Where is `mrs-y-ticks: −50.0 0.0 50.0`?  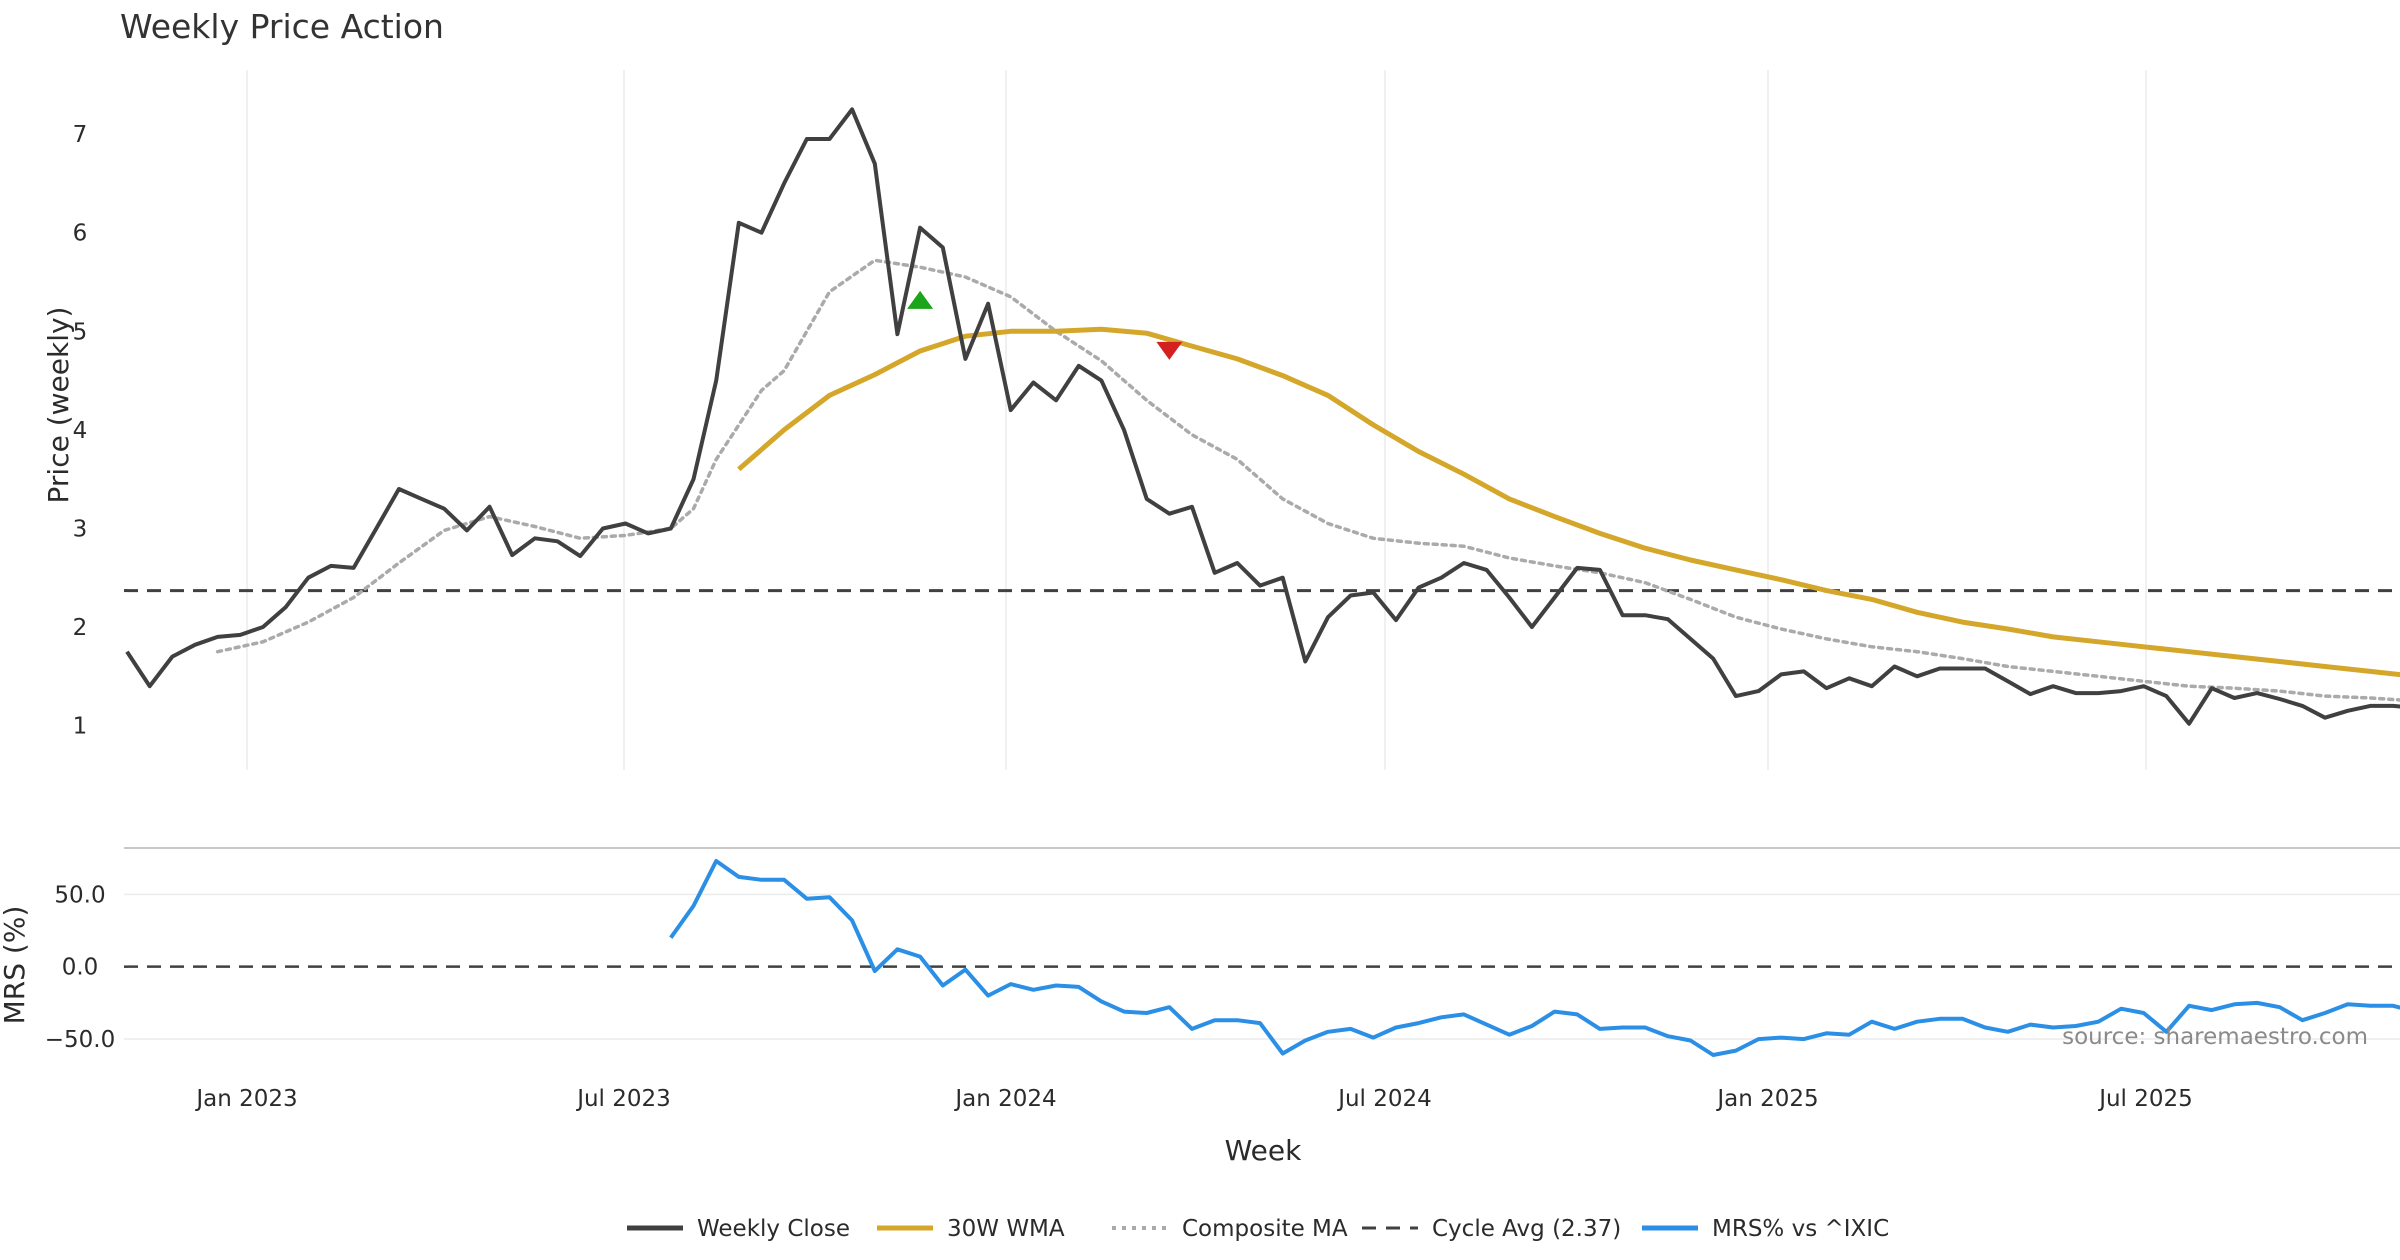
mrs-y-ticks: −50.0 0.0 50.0 is located at coordinates (80, 967).